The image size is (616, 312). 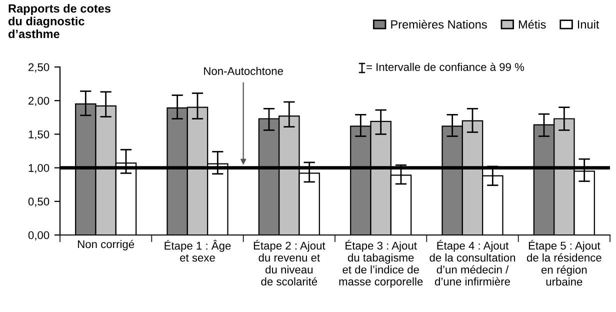 I want to click on x-tick-label: Étape 3 : Ajout du tabagisme et de l’indice de masse corporelle, so click(x=381, y=264).